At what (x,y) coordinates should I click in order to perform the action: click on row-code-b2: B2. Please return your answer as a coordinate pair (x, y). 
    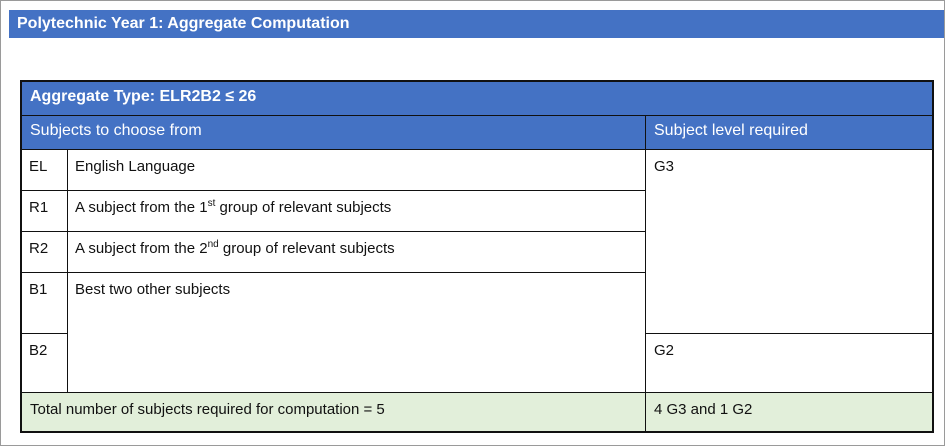
    Looking at the image, I should click on (45, 363).